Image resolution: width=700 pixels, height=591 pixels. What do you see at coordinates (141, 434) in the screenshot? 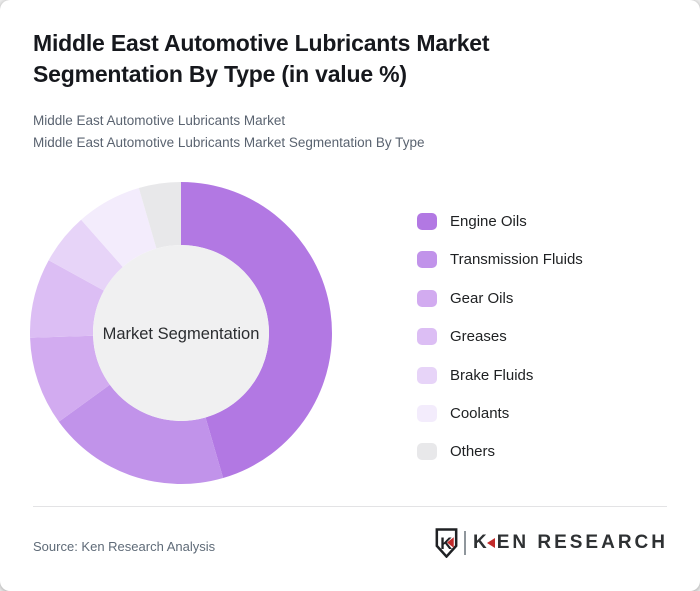
I see `donut-segment-transmission-fluids` at bounding box center [141, 434].